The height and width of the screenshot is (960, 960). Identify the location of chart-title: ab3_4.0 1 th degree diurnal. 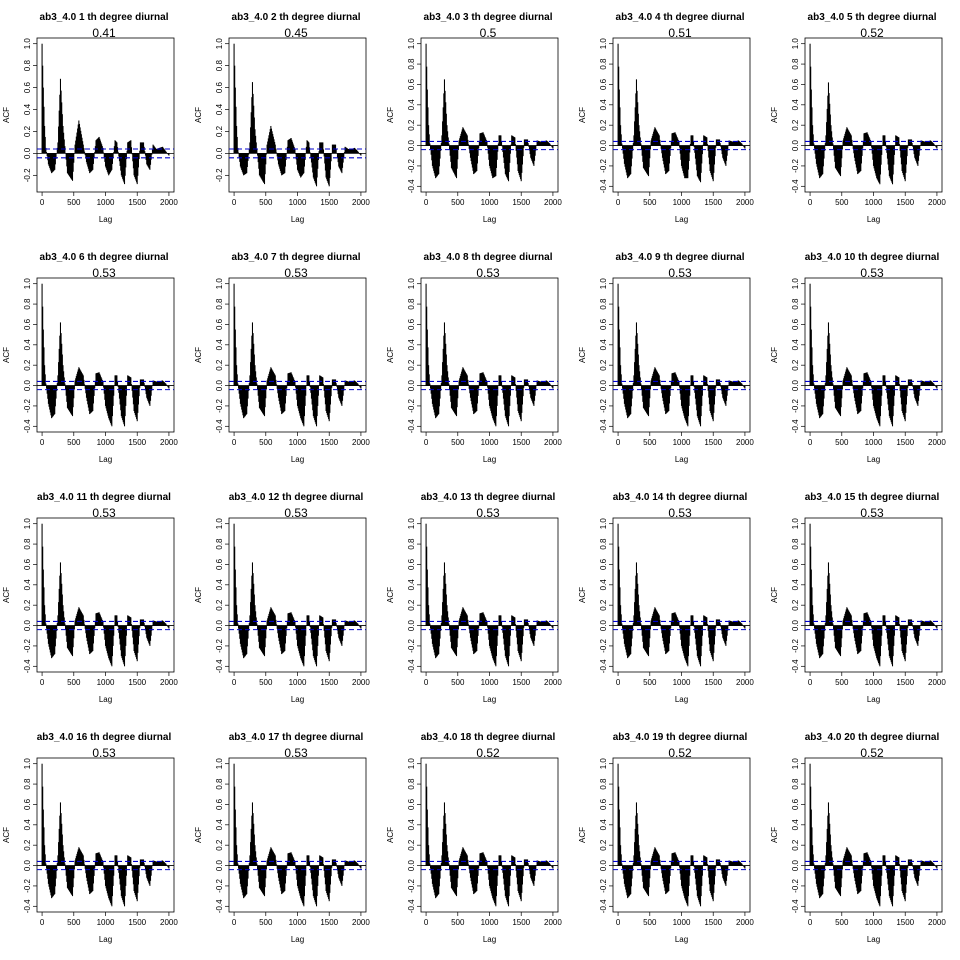
(104, 17).